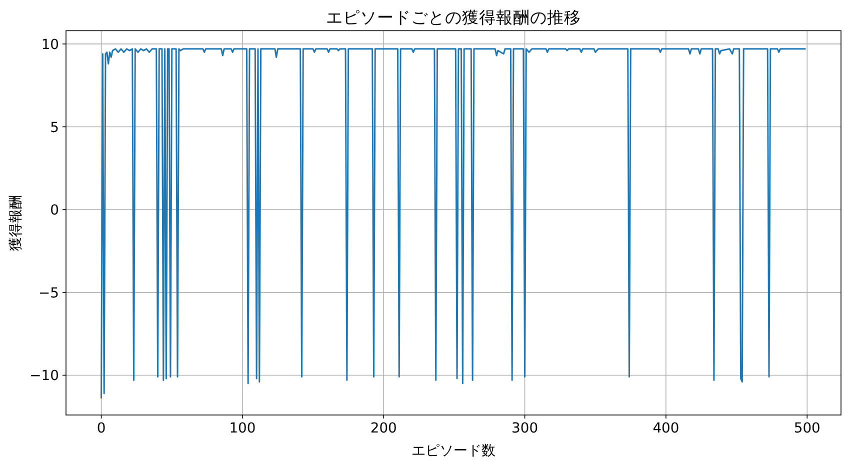 The height and width of the screenshot is (467, 850). I want to click on ytick: 10, so click(50, 44).